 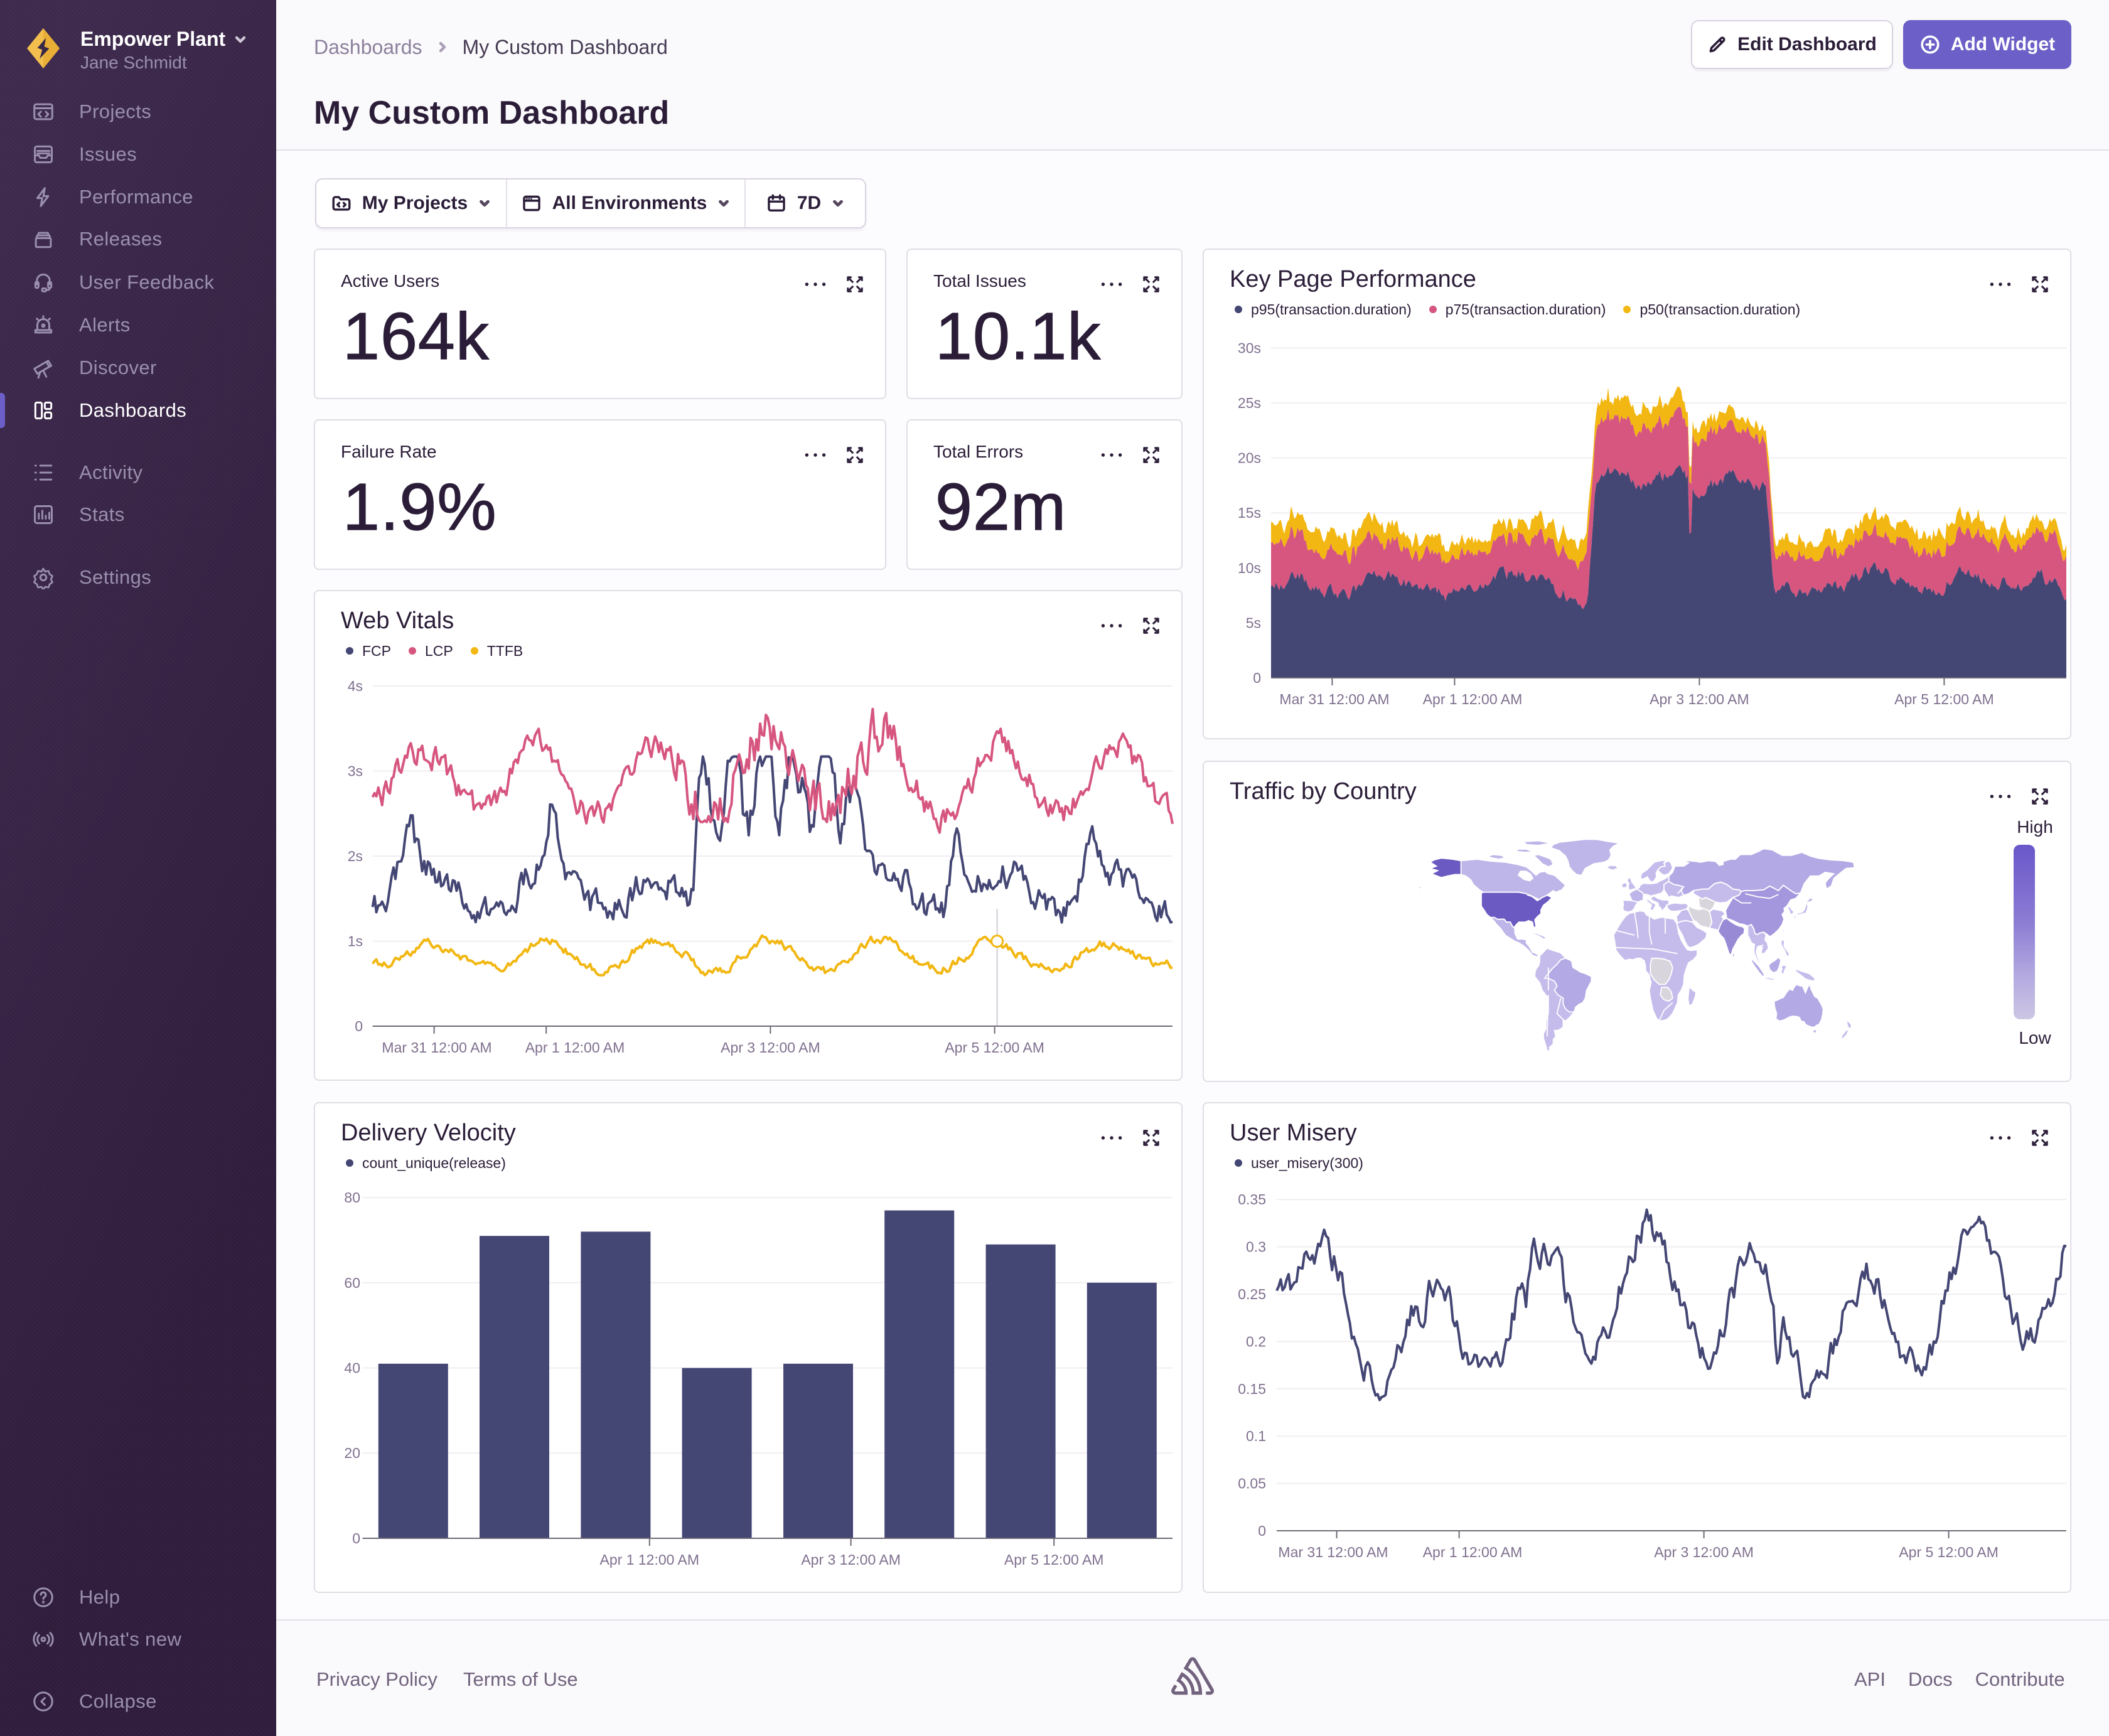 What do you see at coordinates (1249, 348) in the screenshot?
I see `svg-text: 30s` at bounding box center [1249, 348].